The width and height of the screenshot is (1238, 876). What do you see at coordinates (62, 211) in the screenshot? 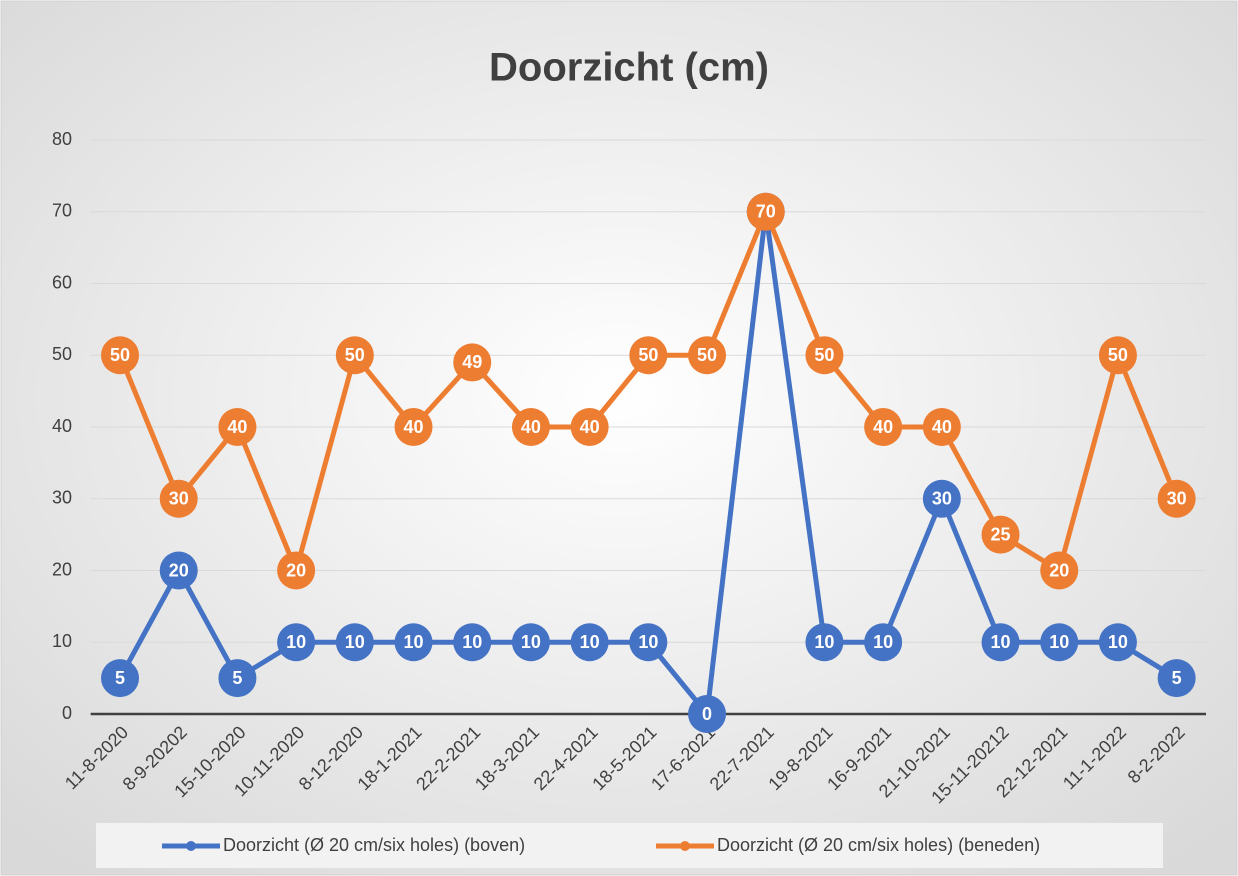
I see `y-tick-label: 70` at bounding box center [62, 211].